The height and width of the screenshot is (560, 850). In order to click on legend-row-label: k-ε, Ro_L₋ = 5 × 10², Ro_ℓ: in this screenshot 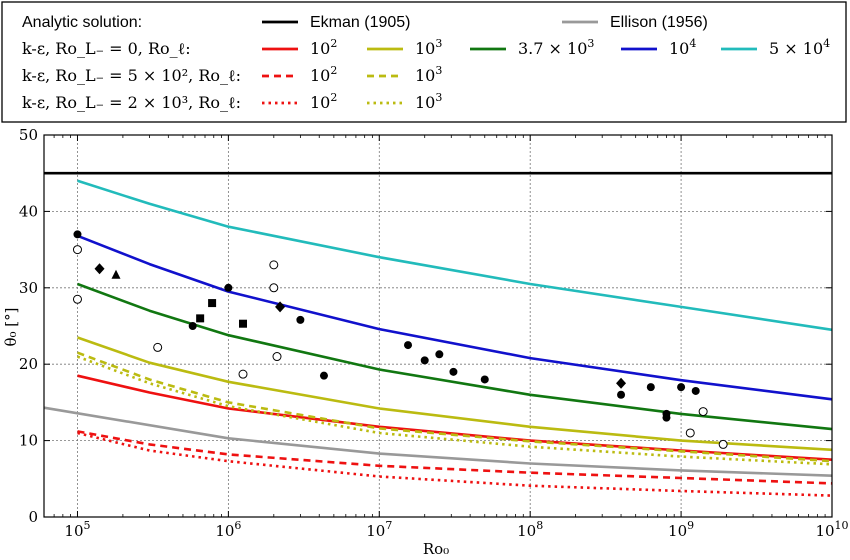, I will do `click(131, 75)`.